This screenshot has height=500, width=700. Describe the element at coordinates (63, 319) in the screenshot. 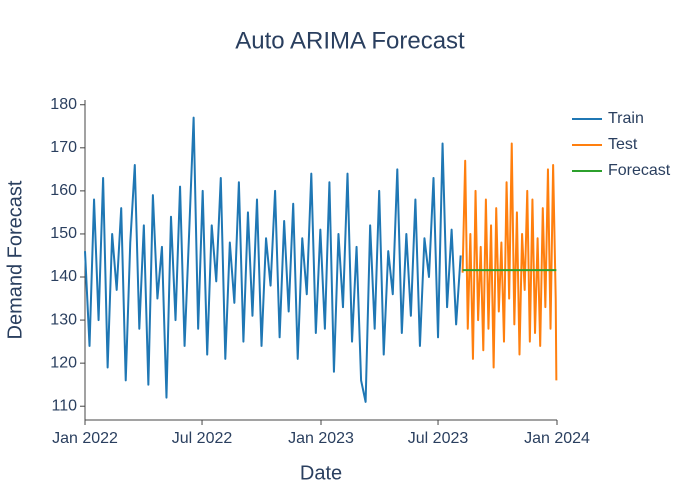

I see `y-tick-label: 130` at that location.